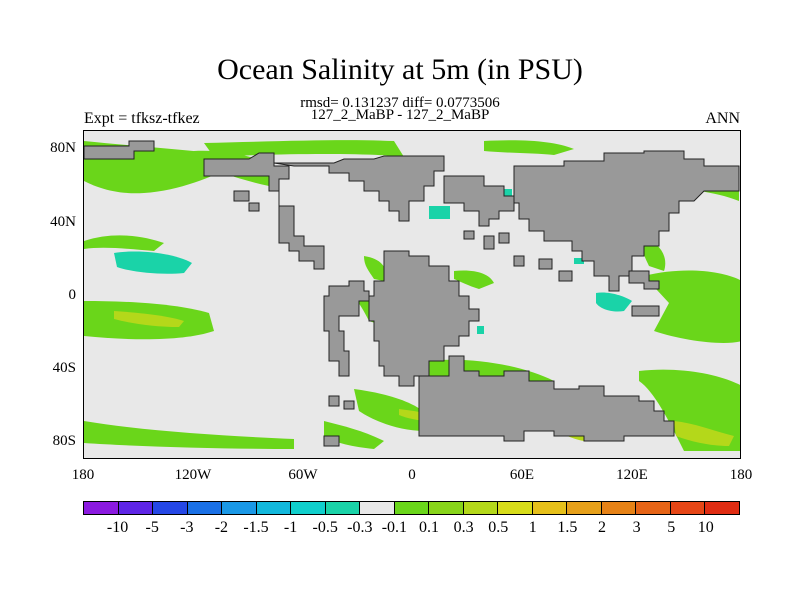  I want to click on stats-text: rmsd= 0.131237 diff= 0.0773506, so click(400, 103).